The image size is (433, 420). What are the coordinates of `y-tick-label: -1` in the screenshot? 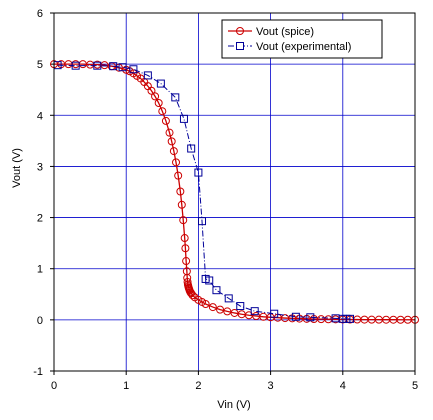 It's located at (38, 372).